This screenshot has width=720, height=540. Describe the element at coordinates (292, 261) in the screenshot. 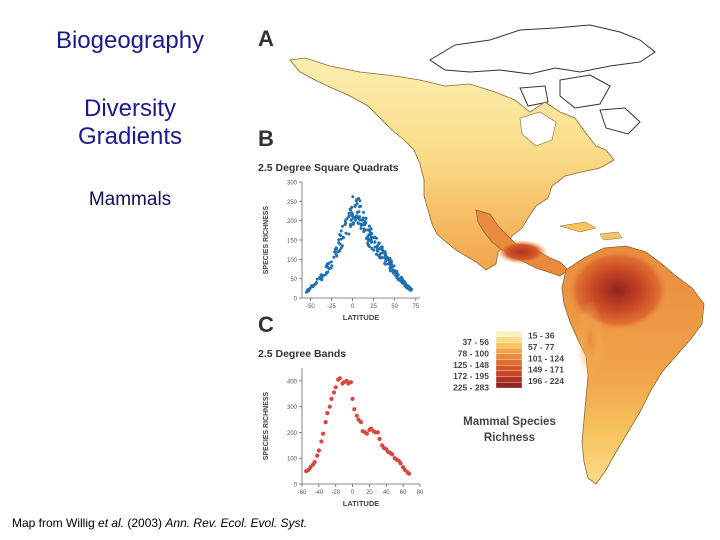

I see `y-tick-label: 100` at that location.